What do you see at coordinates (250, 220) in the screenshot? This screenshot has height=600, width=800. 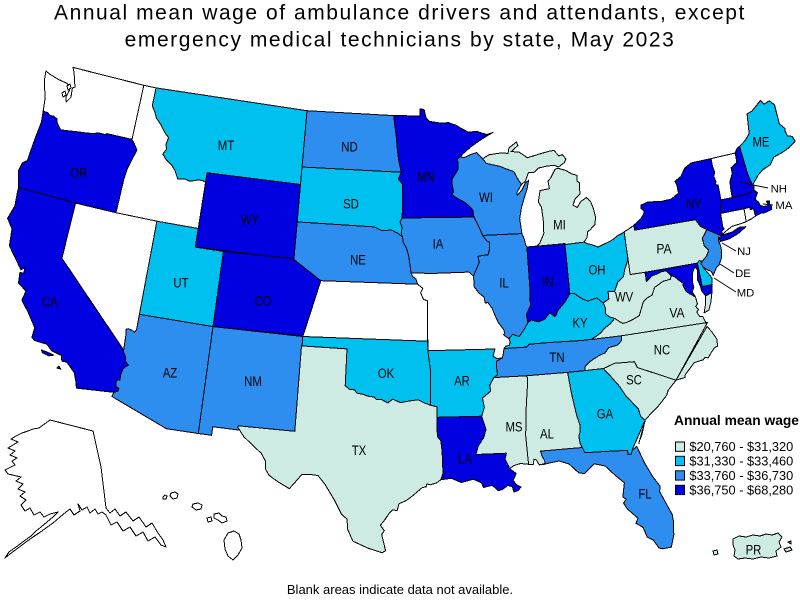 I see `svg-text: WY` at bounding box center [250, 220].